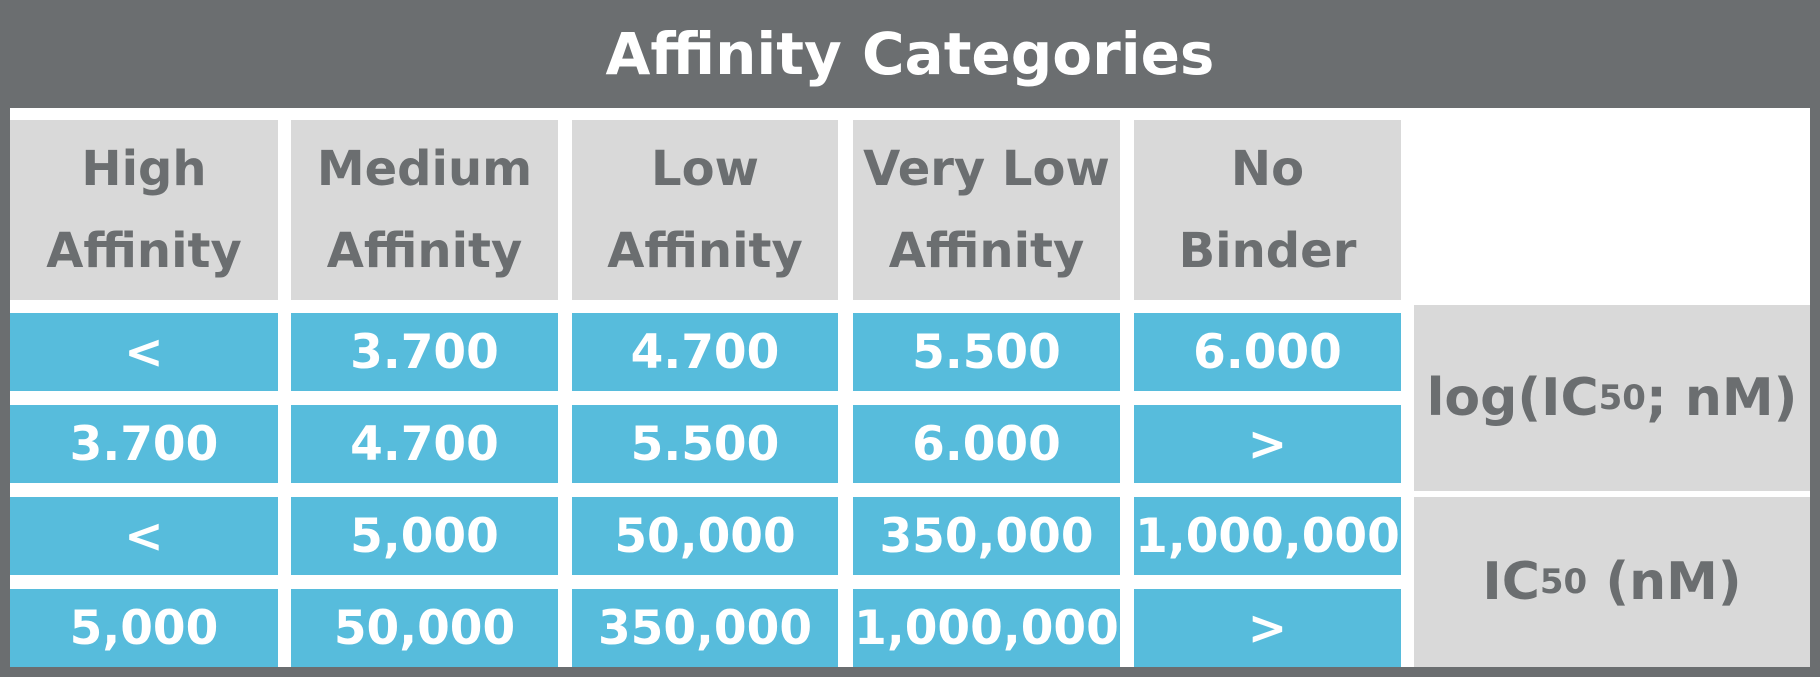 The image size is (1820, 677). What do you see at coordinates (144, 169) in the screenshot?
I see `header-line: High` at bounding box center [144, 169].